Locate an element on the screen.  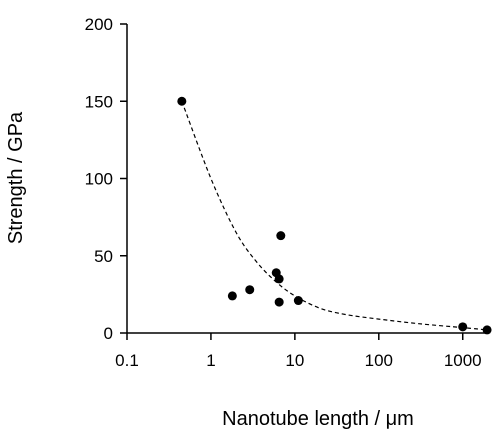
x-tick-label: 0.1 is located at coordinates (127, 360).